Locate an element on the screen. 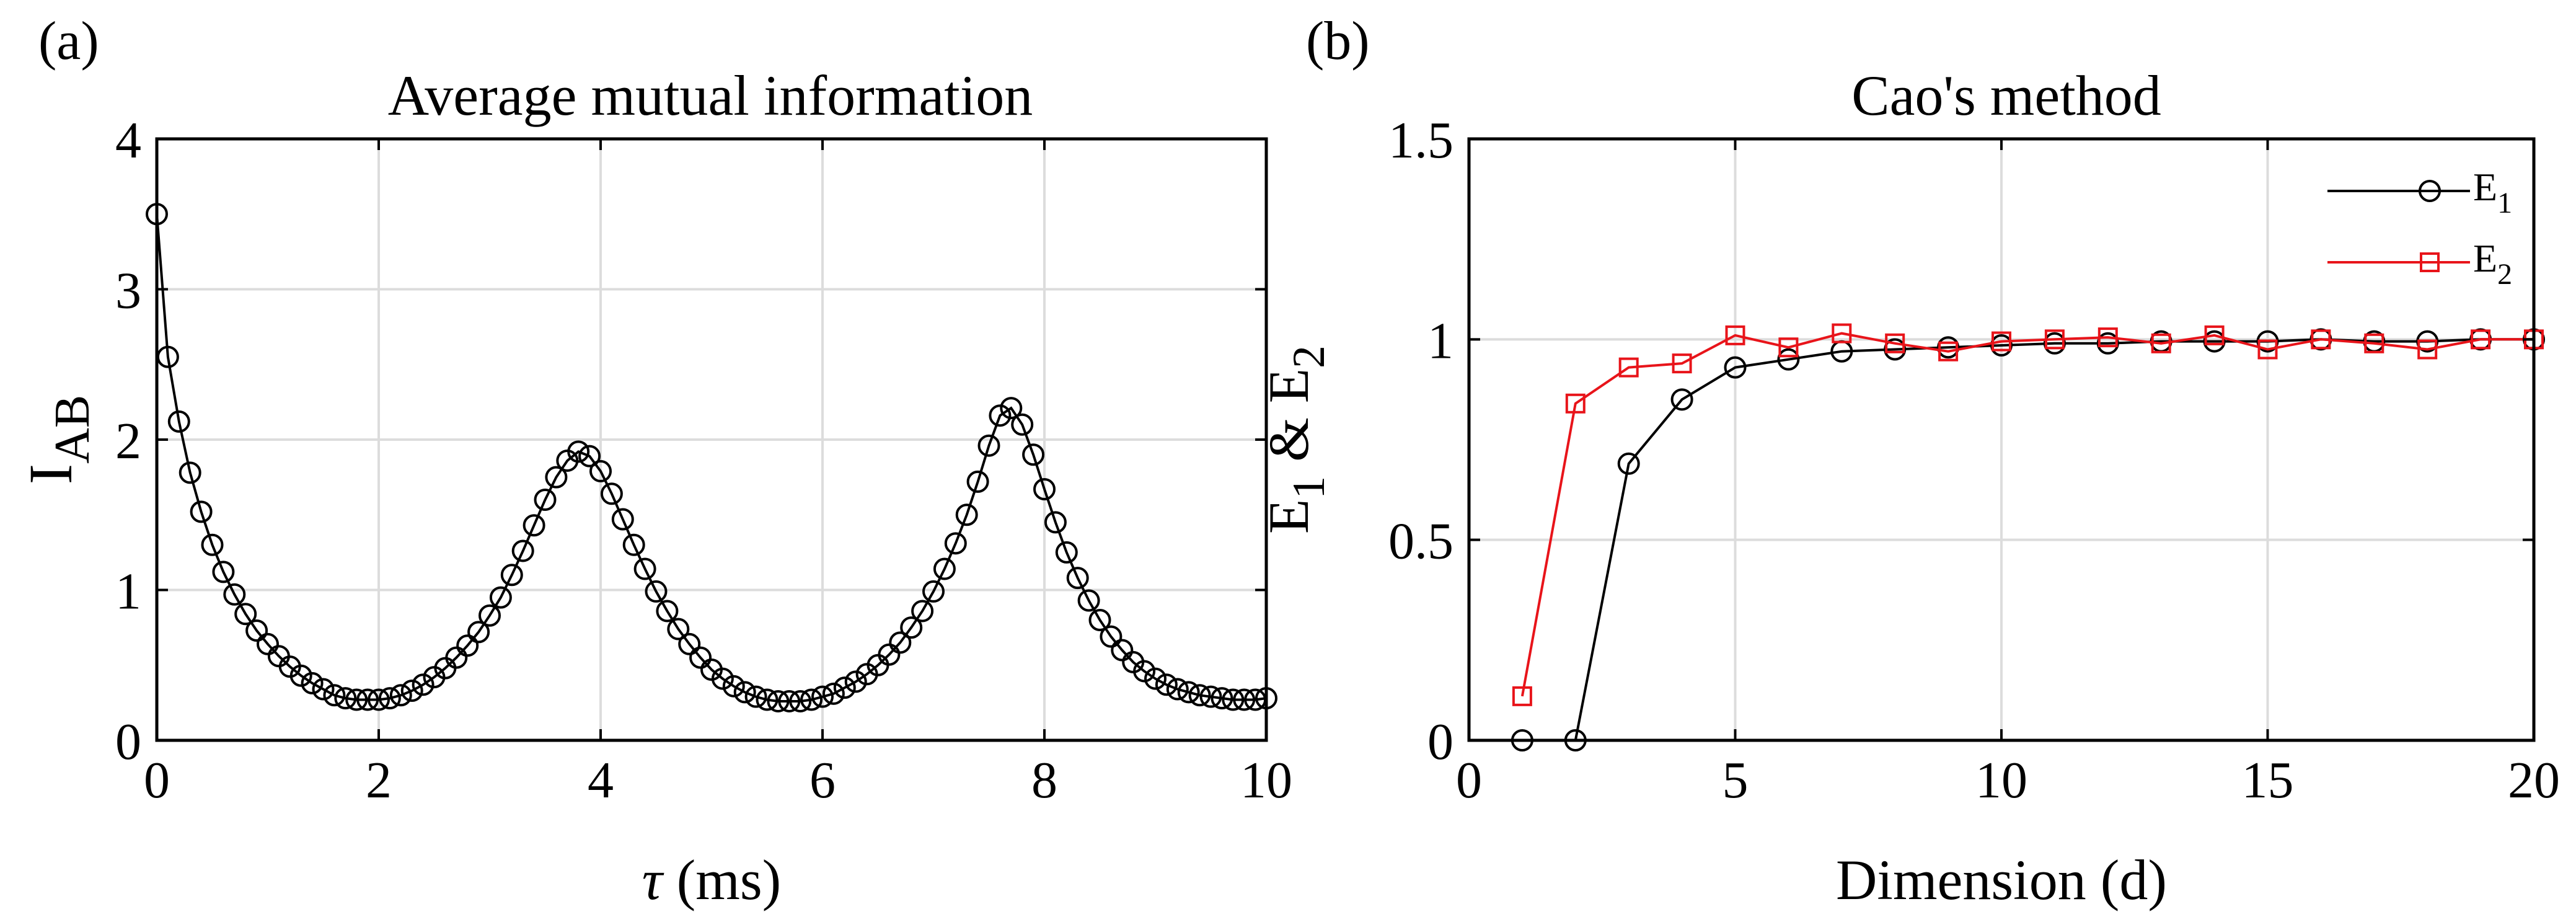 This screenshot has width=2576, height=922. legend-label-1: E2 is located at coordinates (2492, 263).